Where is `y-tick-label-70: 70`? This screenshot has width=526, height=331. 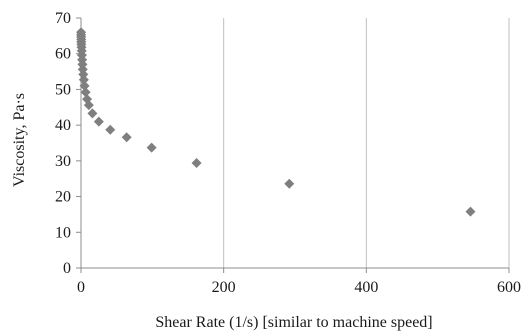 y-tick-label-70: 70 is located at coordinates (63, 18).